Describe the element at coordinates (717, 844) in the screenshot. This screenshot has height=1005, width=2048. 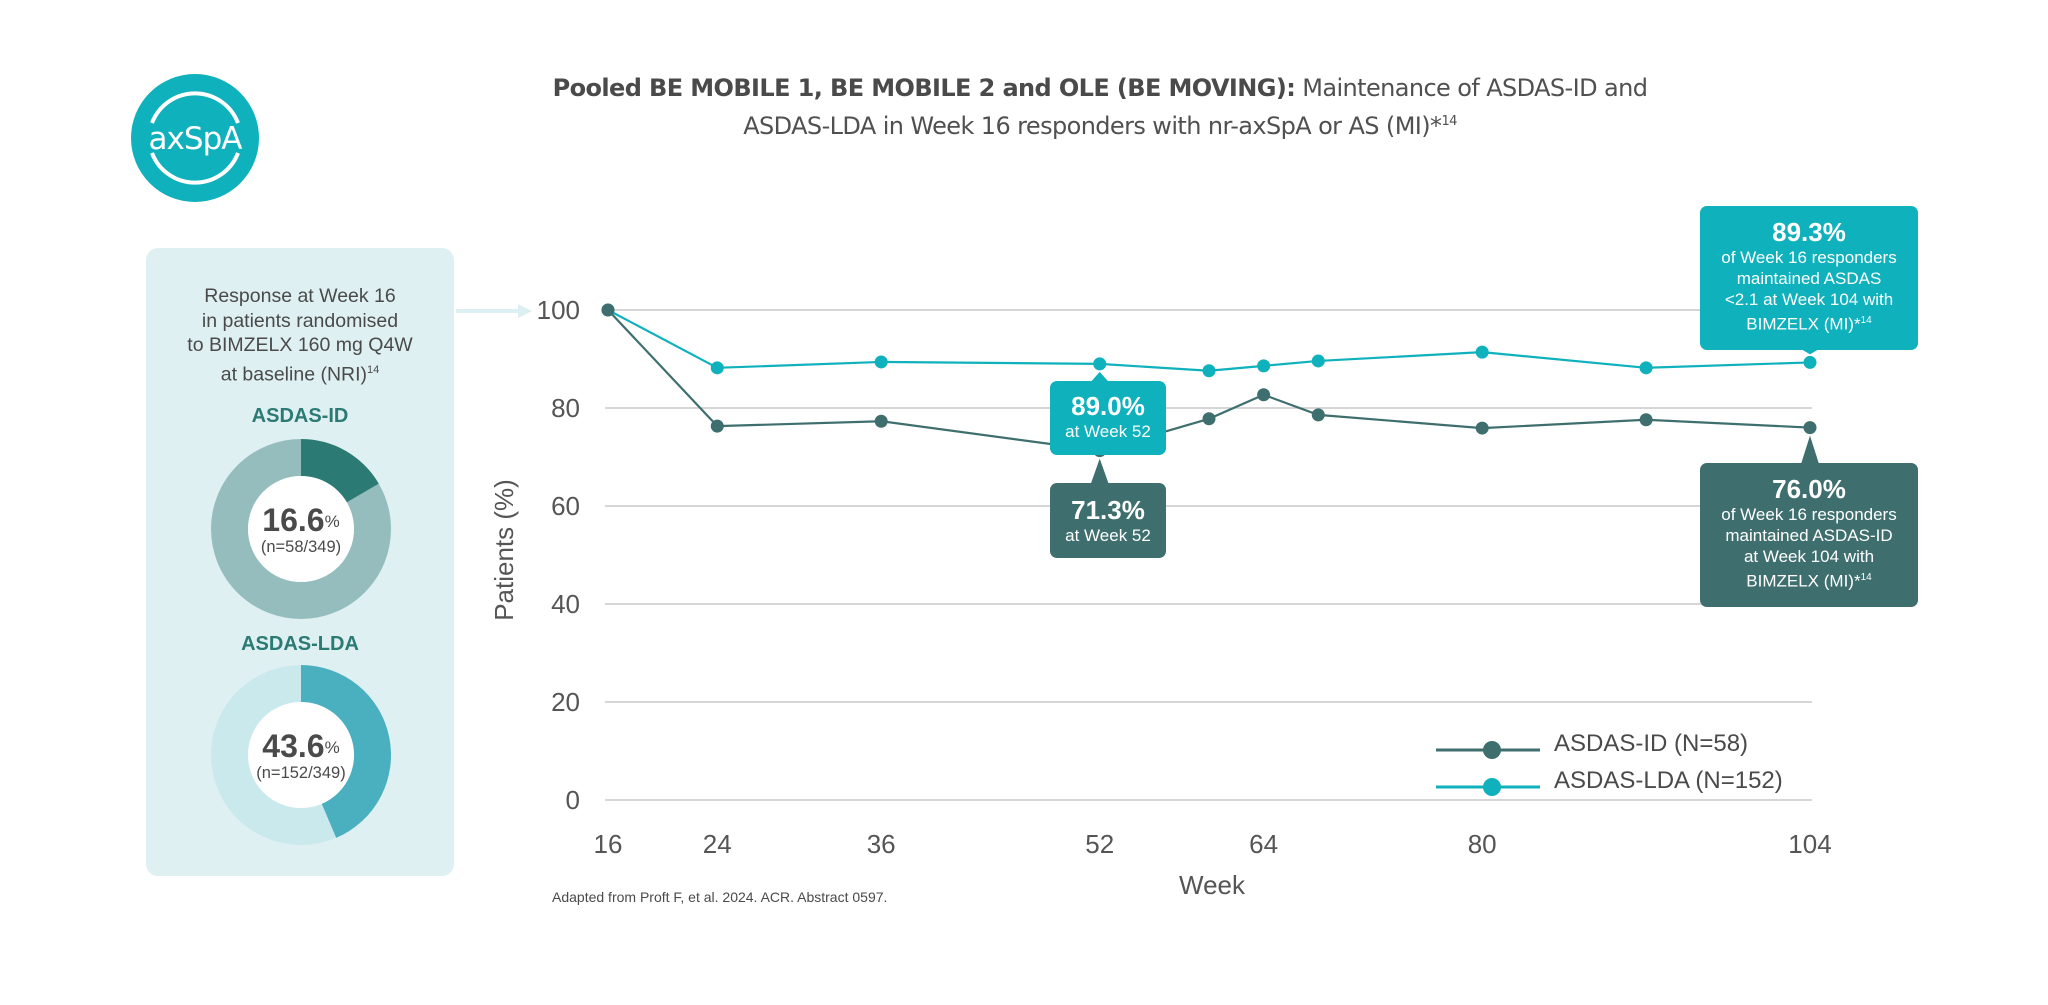
I see `x-tick-label: 24` at that location.